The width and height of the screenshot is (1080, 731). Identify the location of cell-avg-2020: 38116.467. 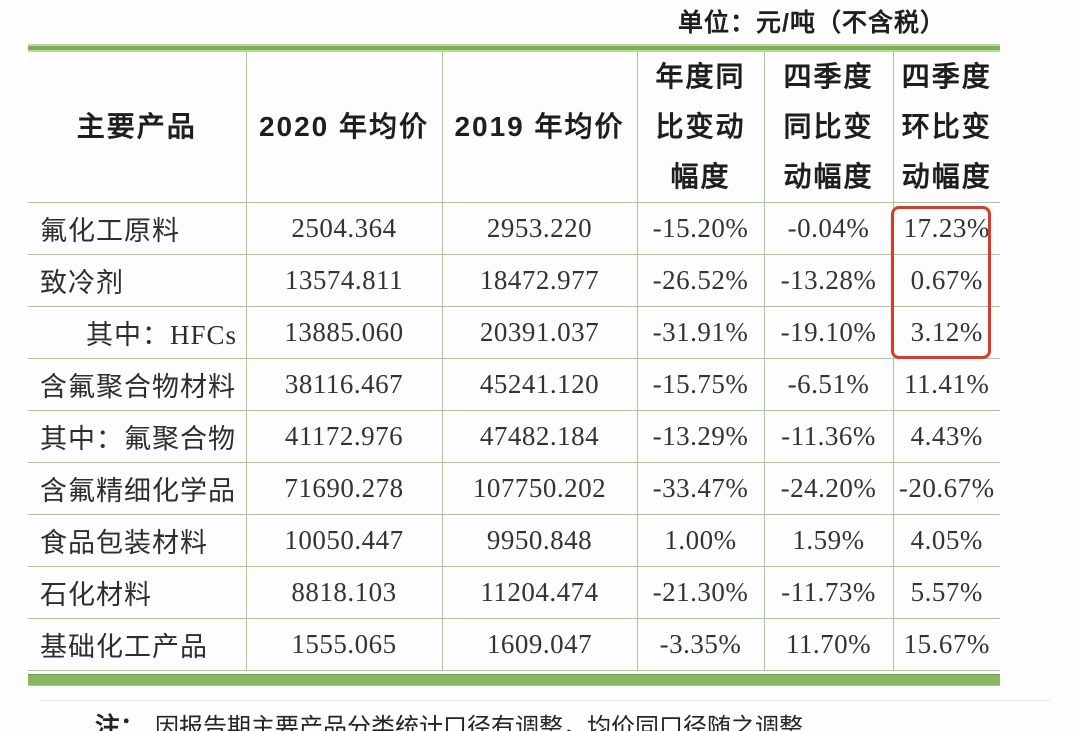
(344, 384).